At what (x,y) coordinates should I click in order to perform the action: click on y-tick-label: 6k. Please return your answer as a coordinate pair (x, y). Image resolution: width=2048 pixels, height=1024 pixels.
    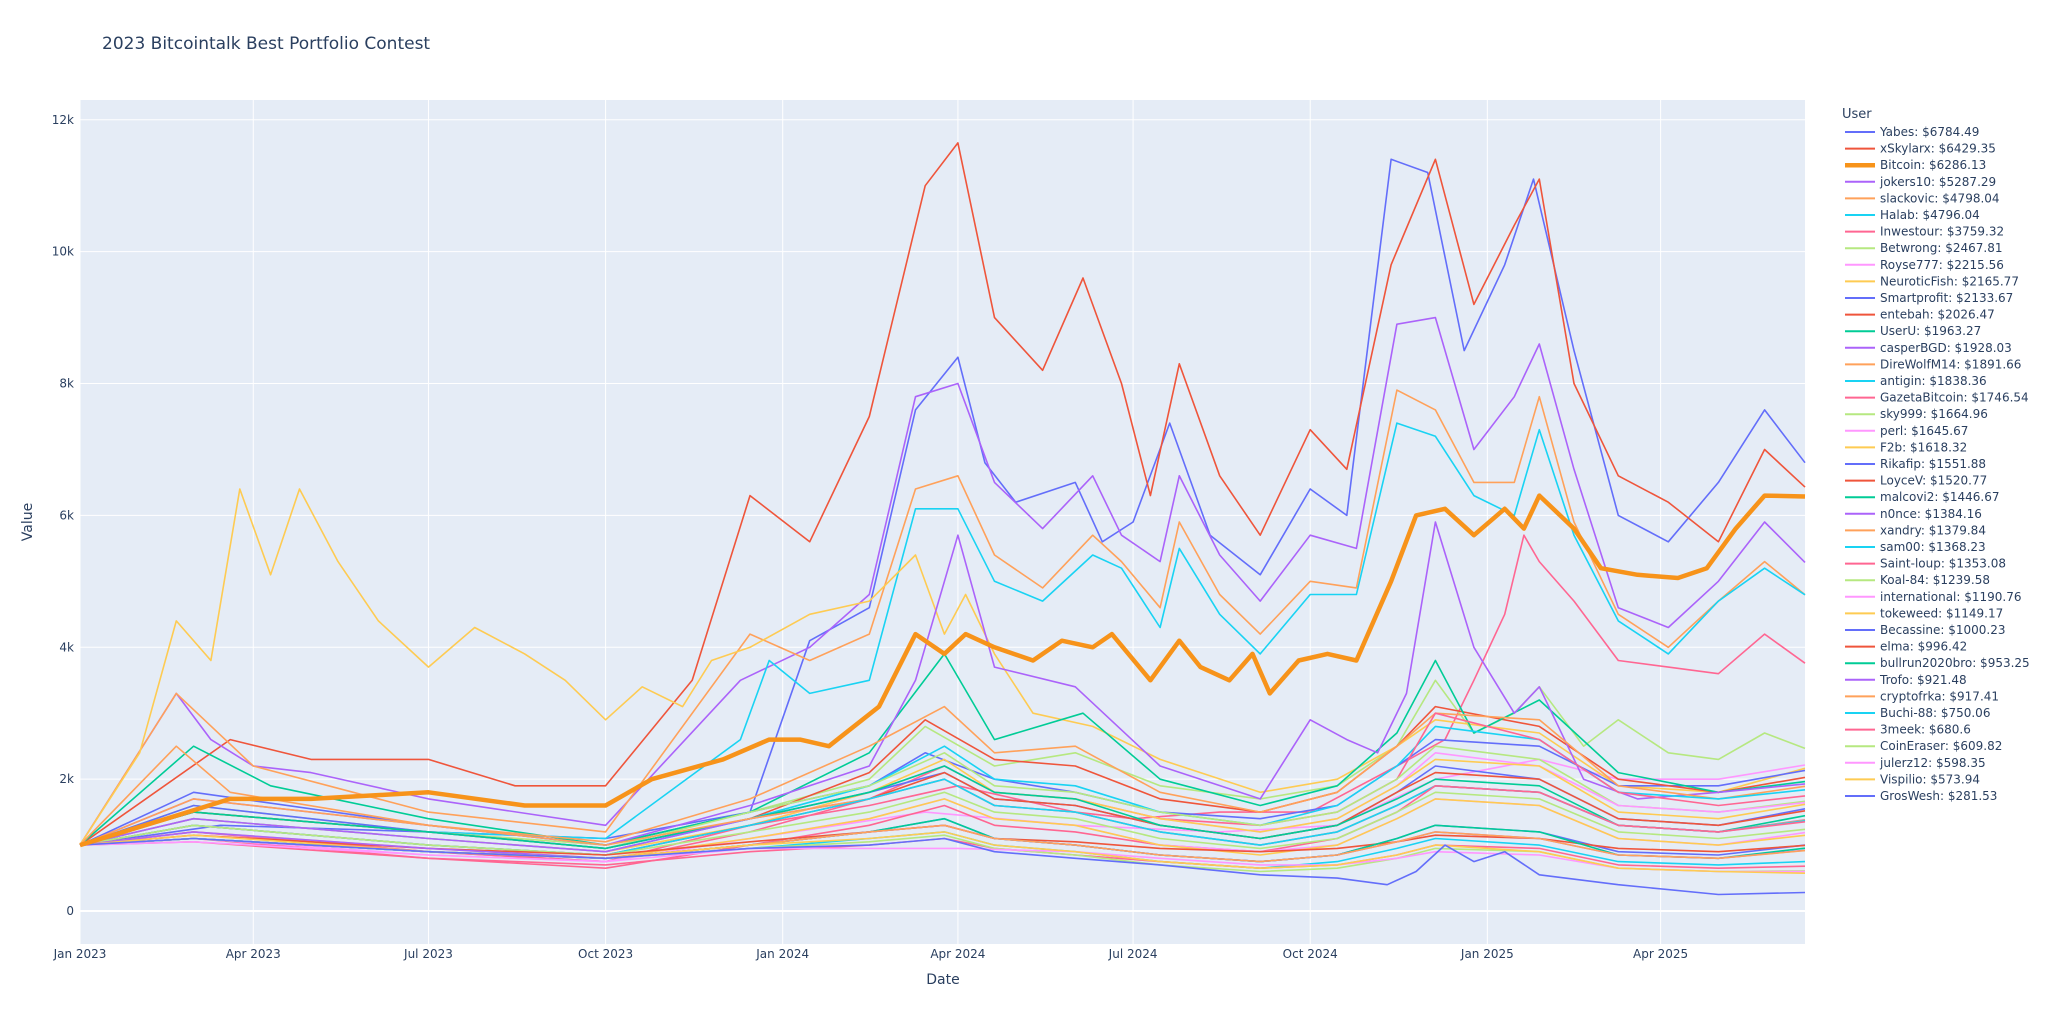
    Looking at the image, I should click on (66, 515).